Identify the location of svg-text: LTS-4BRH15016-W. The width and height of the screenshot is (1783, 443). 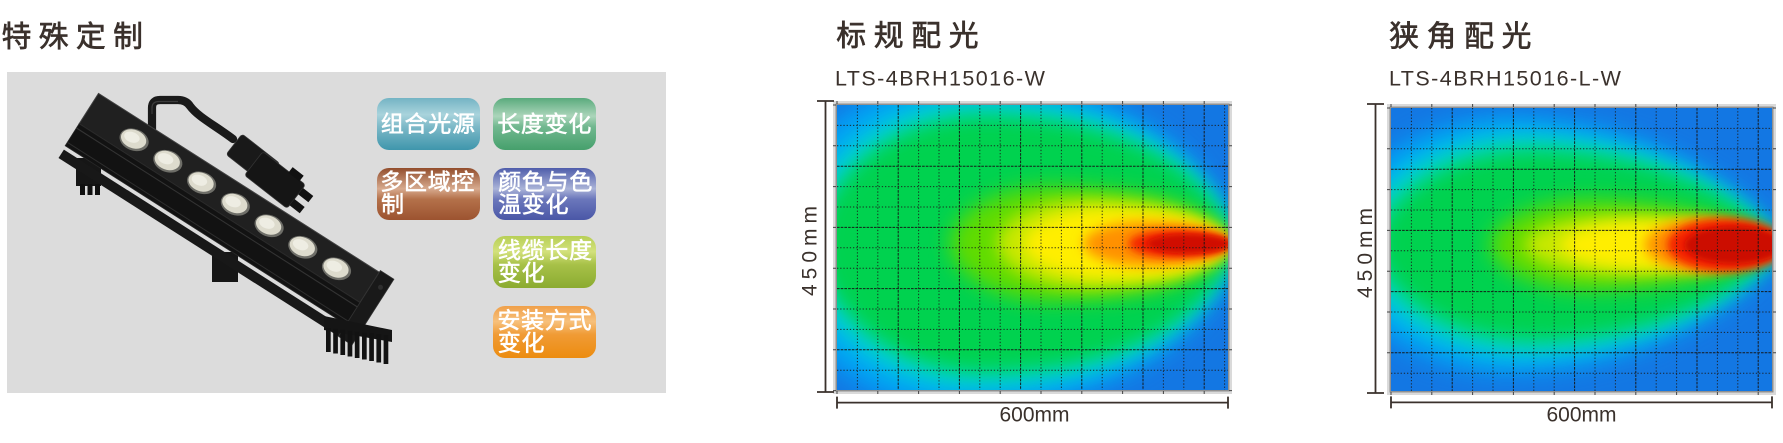
(940, 79).